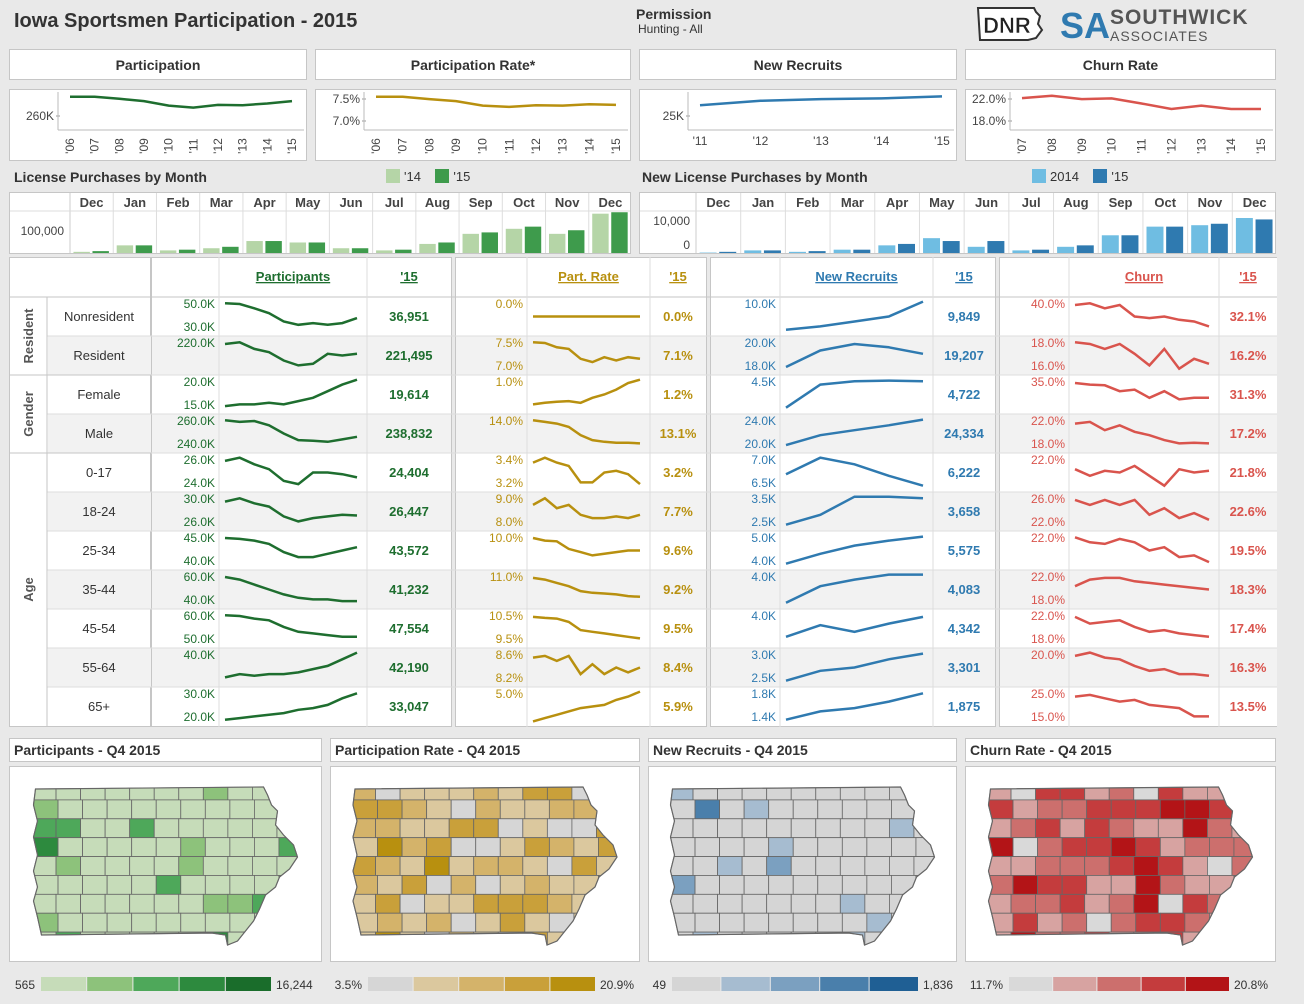 The height and width of the screenshot is (1004, 1304). What do you see at coordinates (1248, 706) in the screenshot?
I see `row-value: 13.5%` at bounding box center [1248, 706].